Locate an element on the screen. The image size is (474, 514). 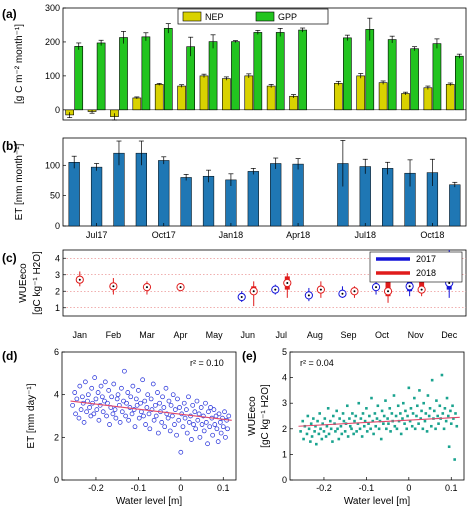
y-axis-label: ET [mm day⁻¹] is located at coordinates (31, 415).